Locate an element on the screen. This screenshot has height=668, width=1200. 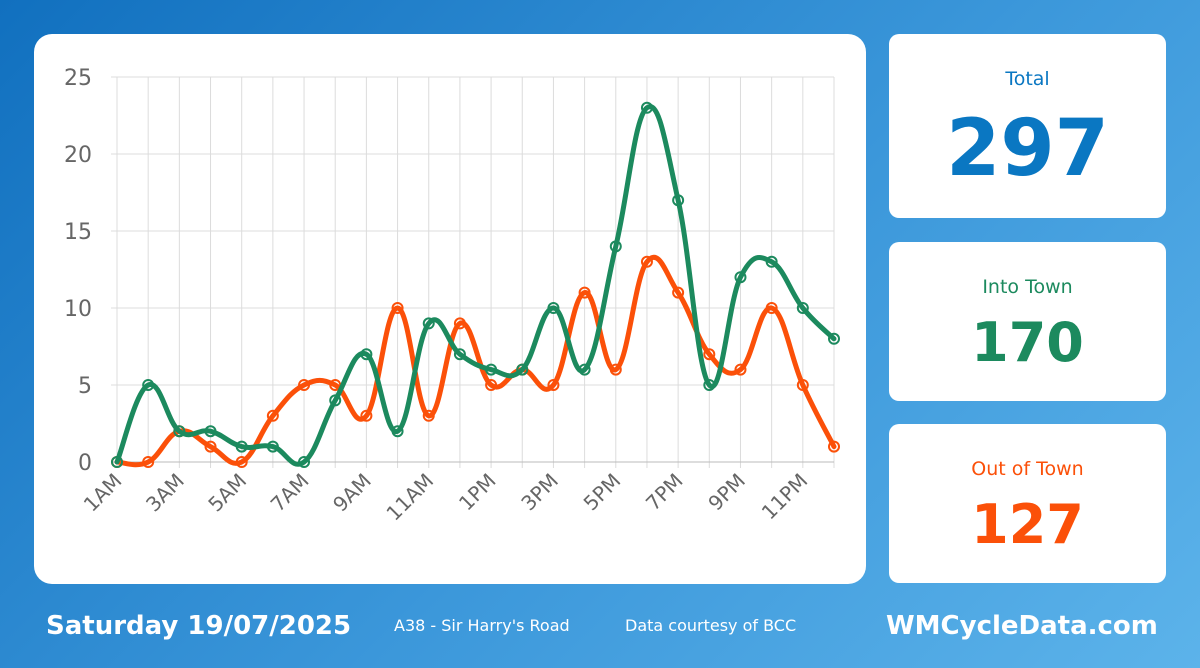
into-town-value: 170 is located at coordinates (1027, 342).